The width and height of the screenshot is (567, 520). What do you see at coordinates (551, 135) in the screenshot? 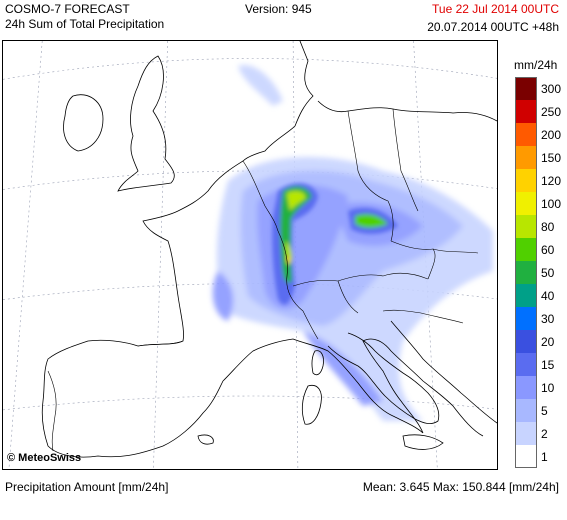
I see `legend-label: 200` at bounding box center [551, 135].